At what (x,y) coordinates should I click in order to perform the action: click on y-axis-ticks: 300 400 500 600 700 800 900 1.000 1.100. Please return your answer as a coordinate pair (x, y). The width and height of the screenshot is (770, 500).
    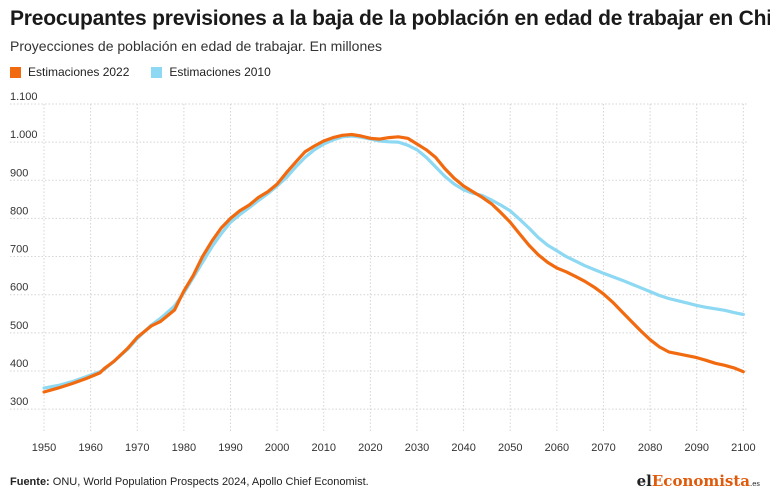
    Looking at the image, I should click on (24, 249).